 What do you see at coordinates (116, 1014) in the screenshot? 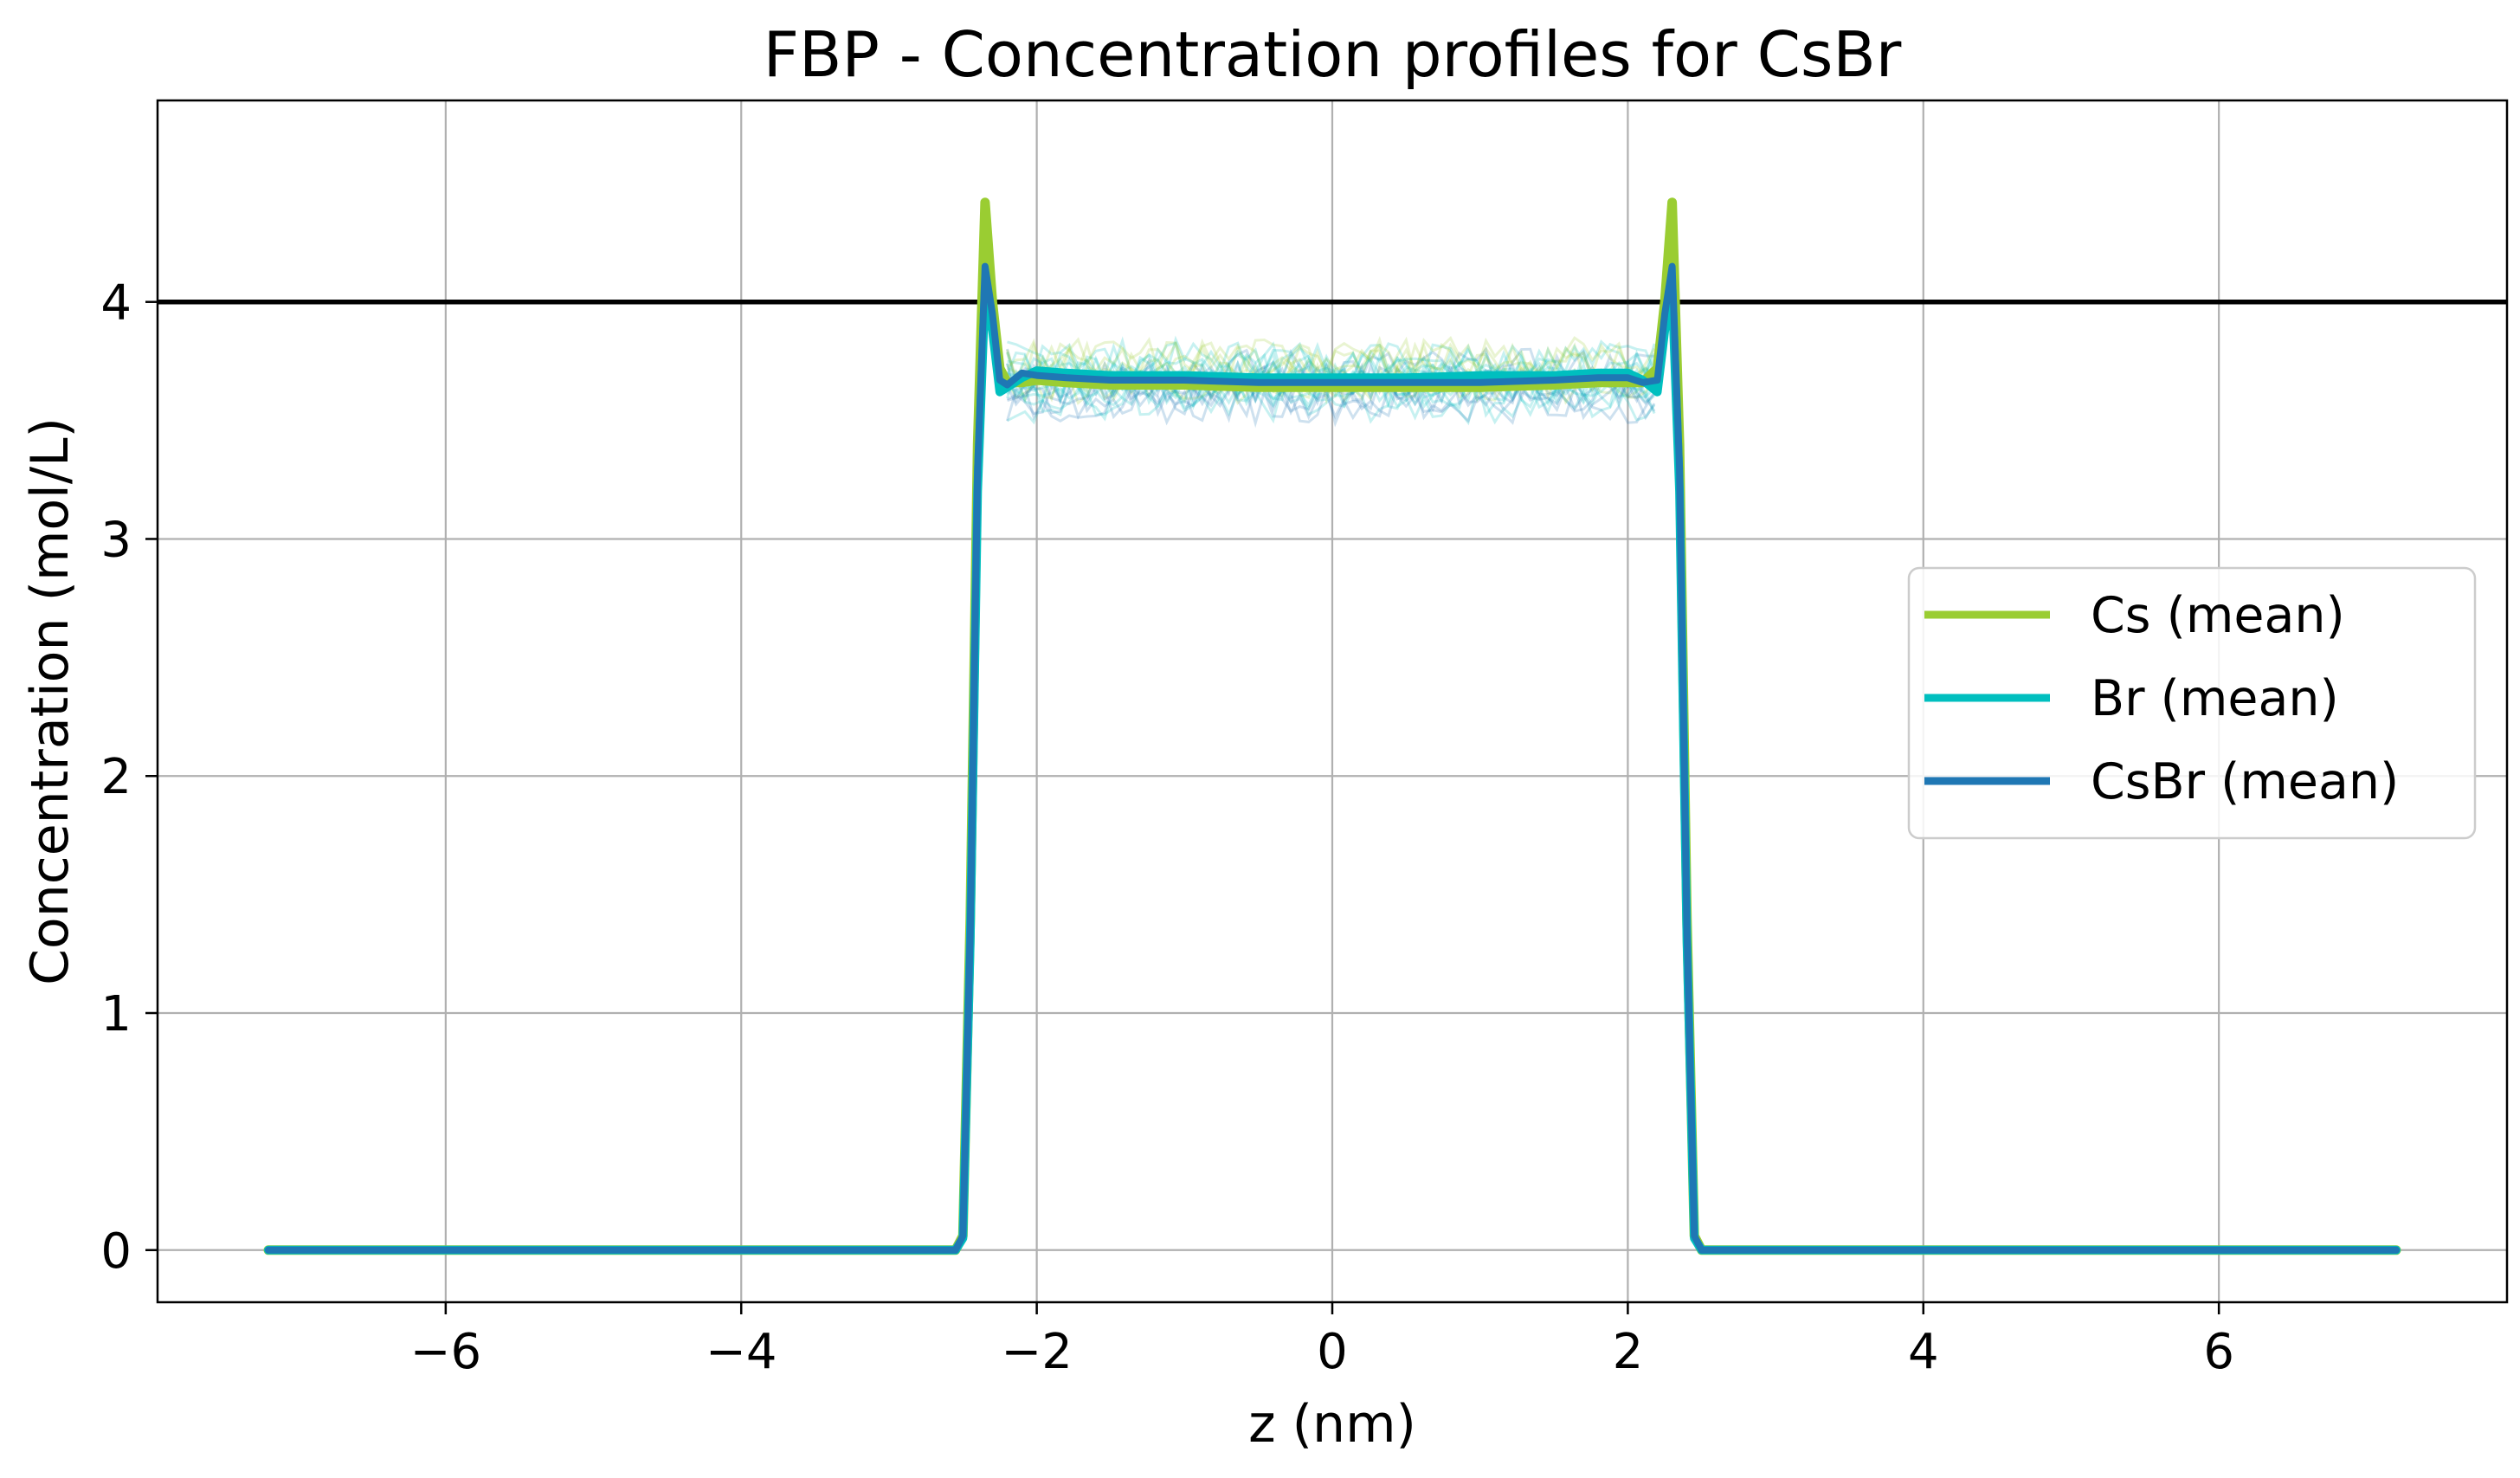
I see `y-tick-label: 1` at bounding box center [116, 1014].